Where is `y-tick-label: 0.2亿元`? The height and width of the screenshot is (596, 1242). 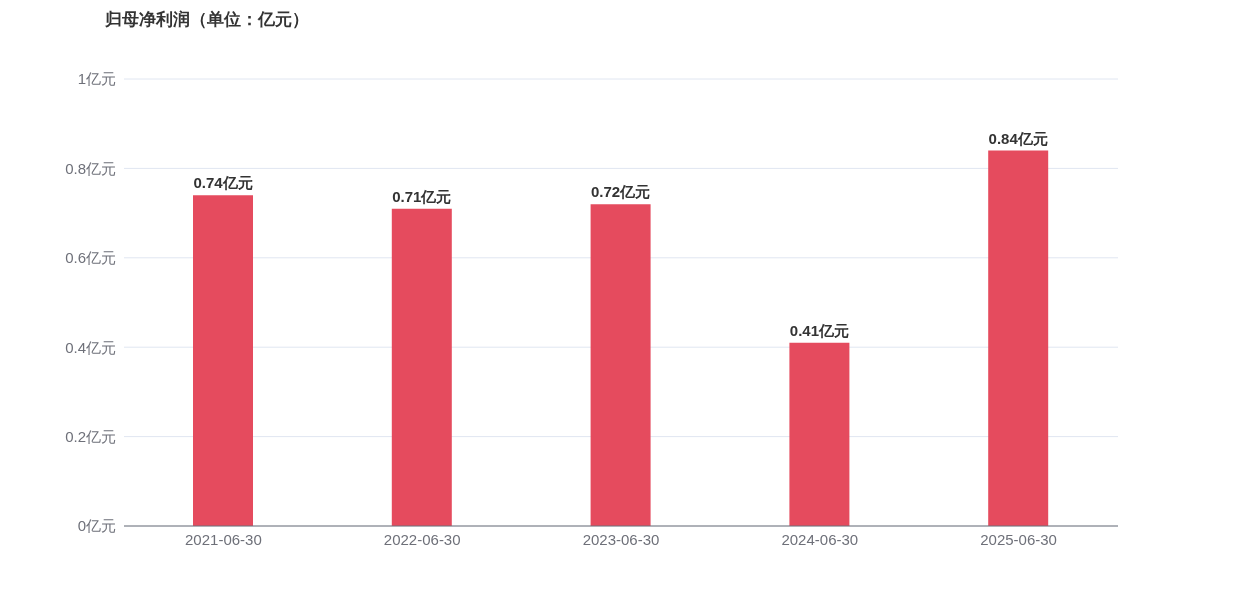 y-tick-label: 0.2亿元 is located at coordinates (90, 436).